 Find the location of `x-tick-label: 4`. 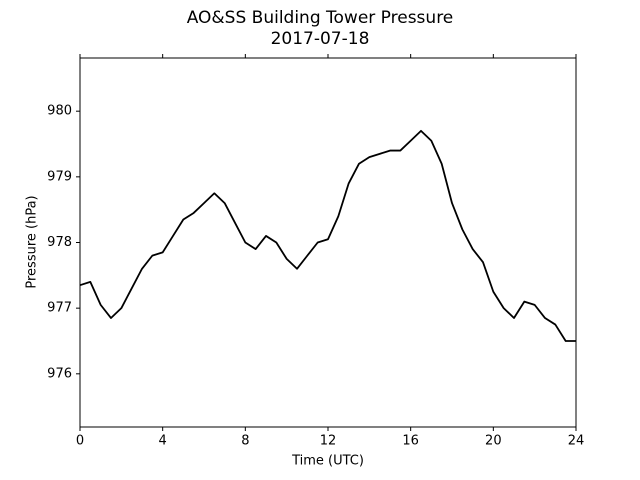

x-tick-label: 4 is located at coordinates (163, 441).